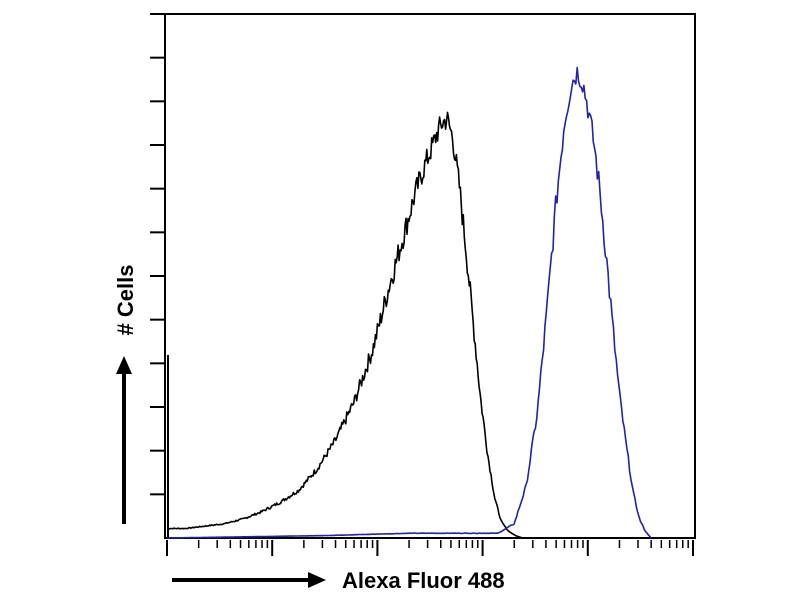 This screenshot has width=800, height=600. Describe the element at coordinates (423, 580) in the screenshot. I see `x-axis-label: Alexa Fluor 488` at that location.